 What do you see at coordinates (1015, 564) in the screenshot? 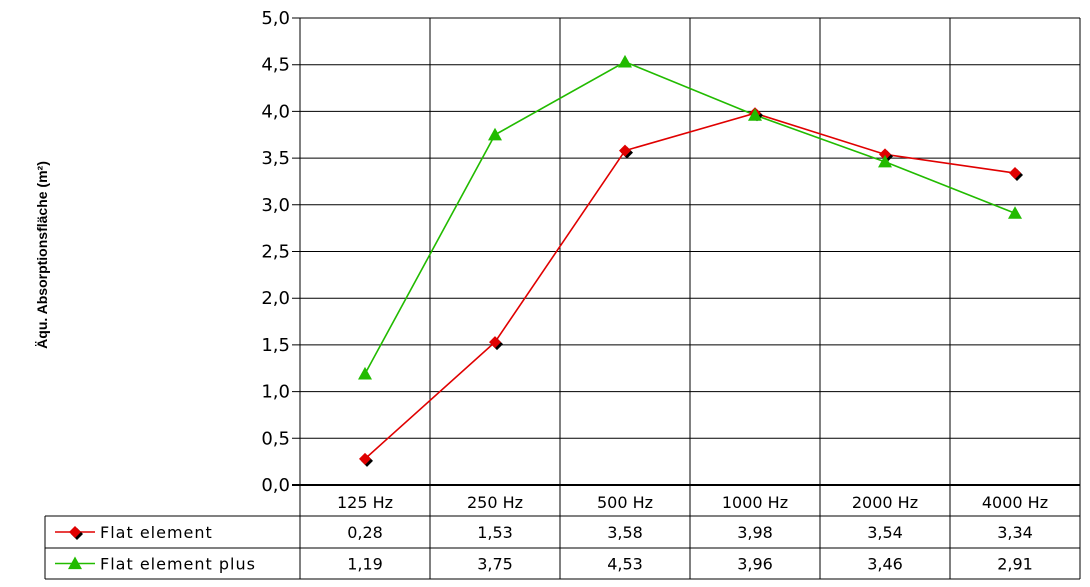
I see `data-label: 2,91` at bounding box center [1015, 564].